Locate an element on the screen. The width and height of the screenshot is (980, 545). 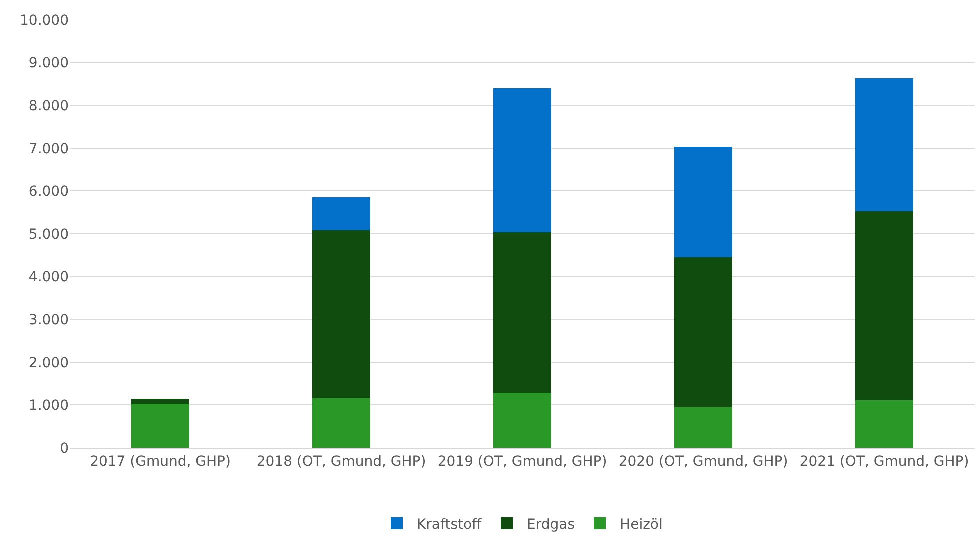
legend-label: Heizöl is located at coordinates (641, 524).